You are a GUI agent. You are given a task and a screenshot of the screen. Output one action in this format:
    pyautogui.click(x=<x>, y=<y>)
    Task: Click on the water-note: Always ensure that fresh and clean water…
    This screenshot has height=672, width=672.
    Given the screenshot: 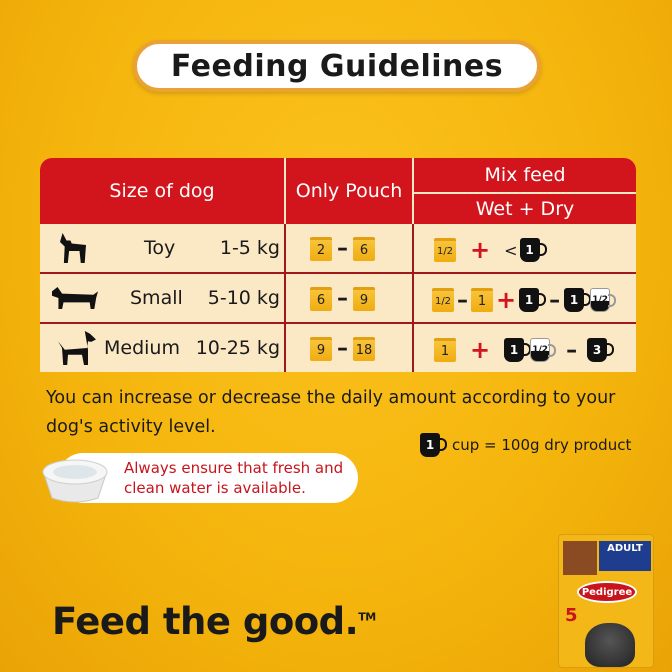 What is the action you would take?
    pyautogui.click(x=234, y=478)
    